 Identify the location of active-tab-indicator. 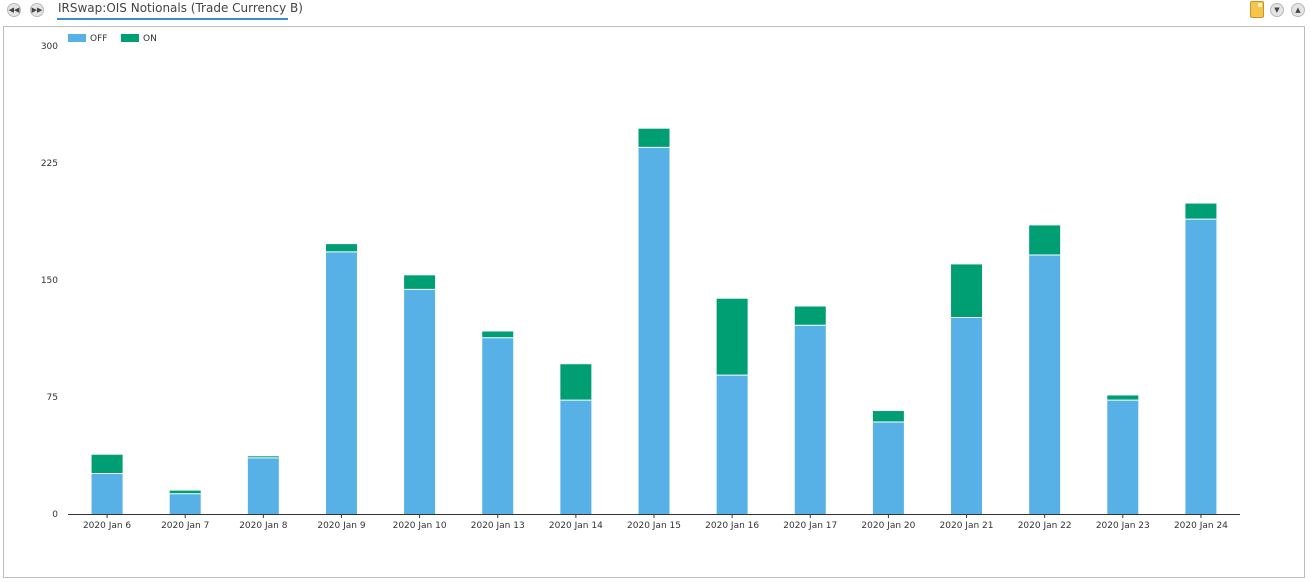
(172, 19).